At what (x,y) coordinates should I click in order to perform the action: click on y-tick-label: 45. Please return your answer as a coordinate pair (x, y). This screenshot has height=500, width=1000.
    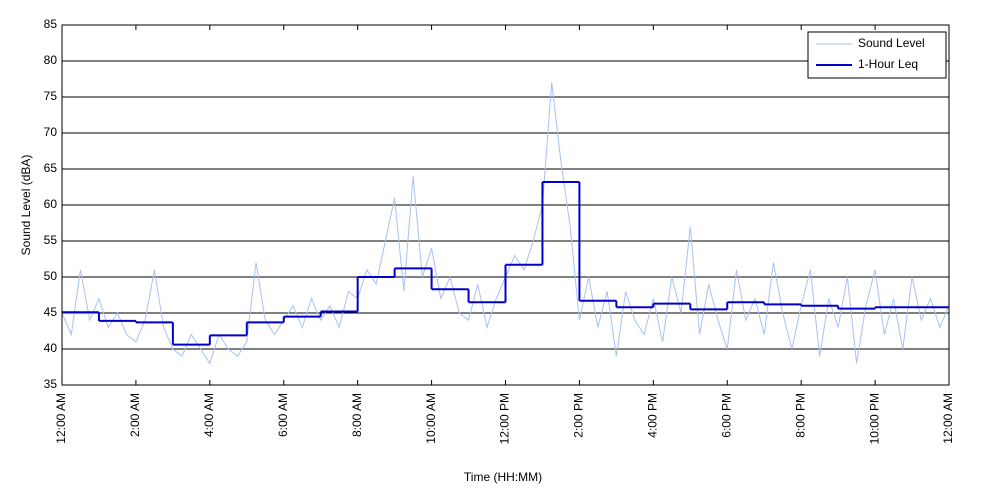
    Looking at the image, I should click on (51, 312).